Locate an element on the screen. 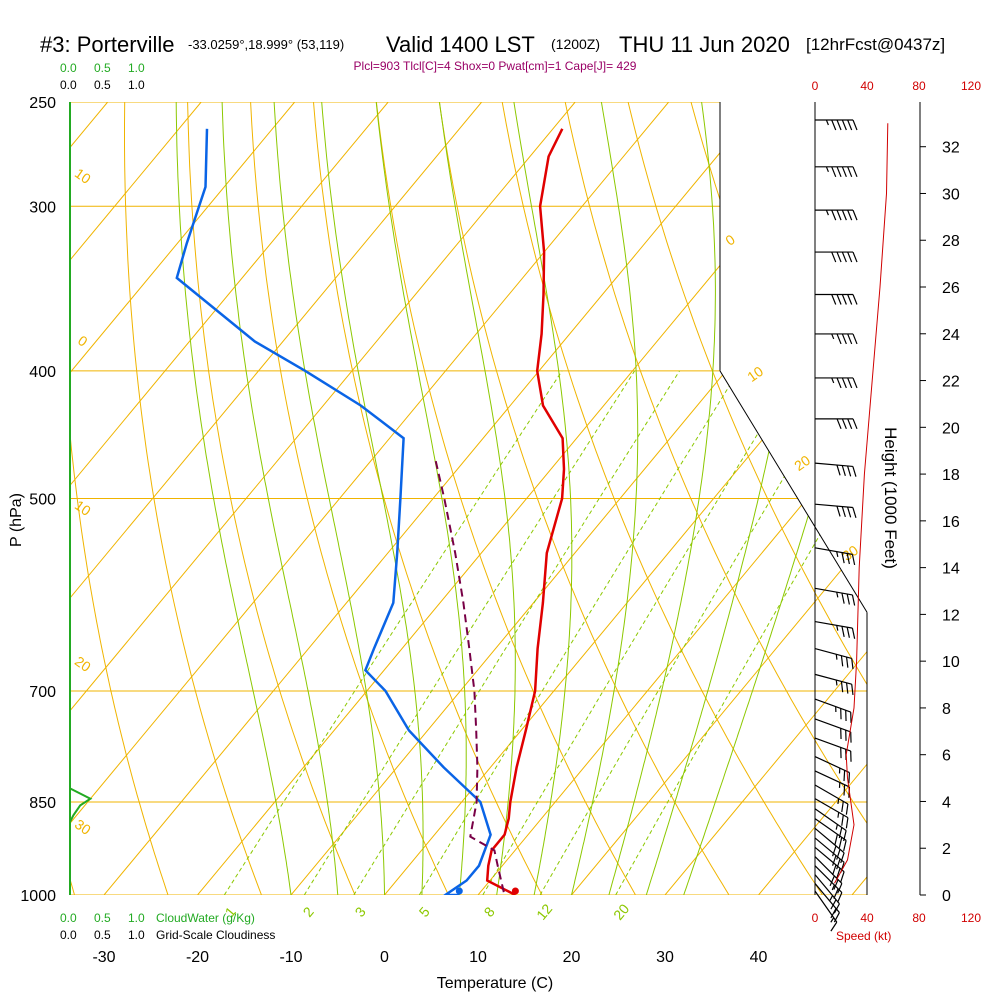 This screenshot has height=1000, width=1000. height-label-22: 22 is located at coordinates (951, 382).